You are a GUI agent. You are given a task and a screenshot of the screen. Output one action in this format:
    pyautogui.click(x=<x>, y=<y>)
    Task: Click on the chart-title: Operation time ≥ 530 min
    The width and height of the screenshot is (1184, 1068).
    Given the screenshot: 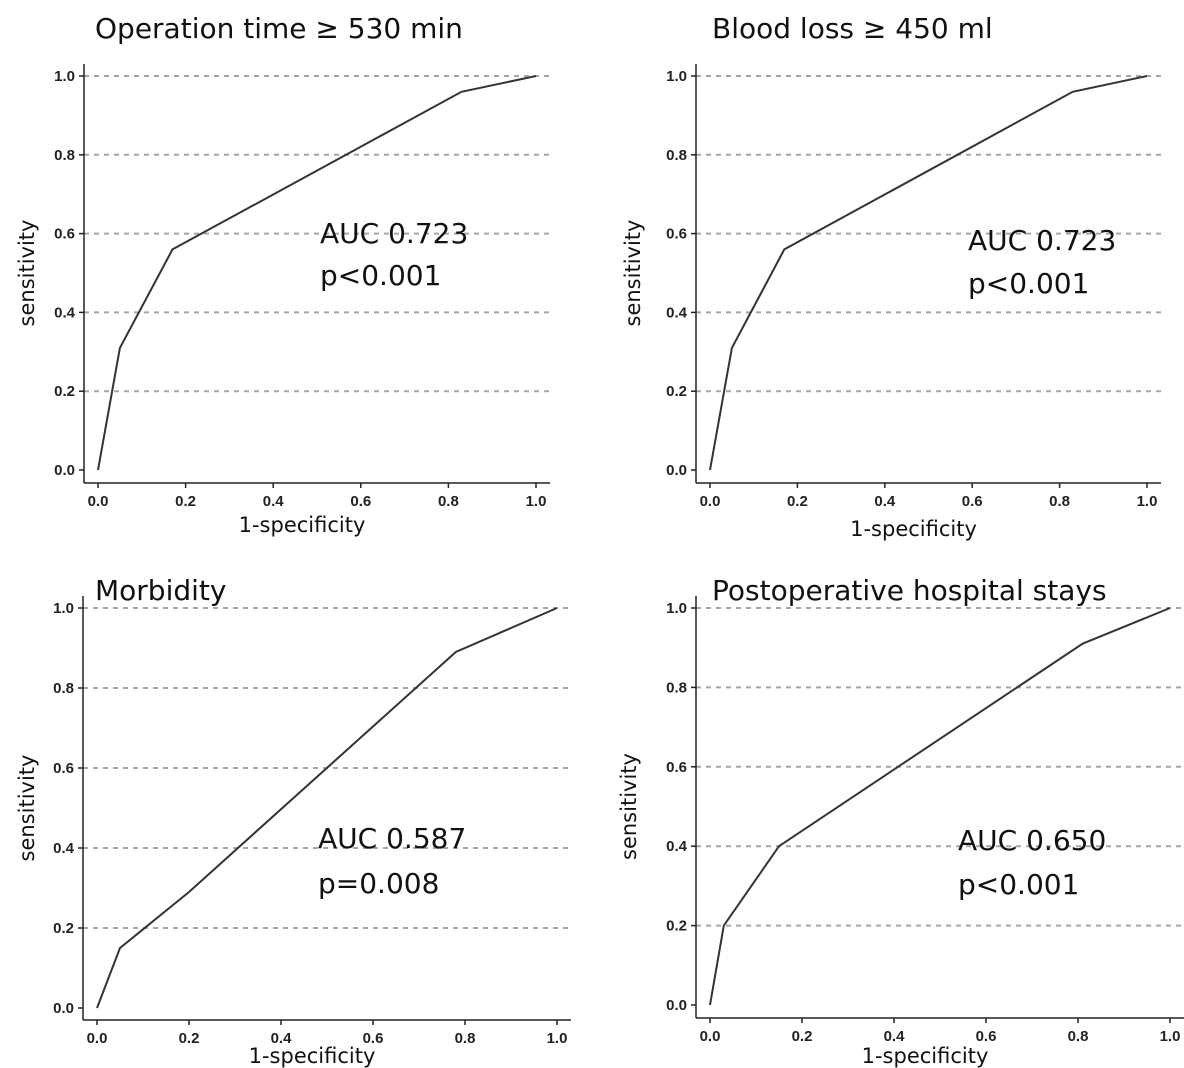 What is the action you would take?
    pyautogui.click(x=279, y=28)
    